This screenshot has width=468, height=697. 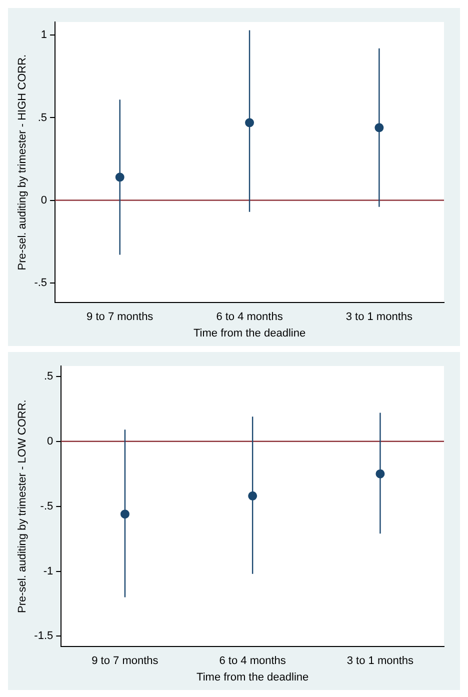 What do you see at coordinates (44, 35) in the screenshot?
I see `y-tick-label: 1` at bounding box center [44, 35].